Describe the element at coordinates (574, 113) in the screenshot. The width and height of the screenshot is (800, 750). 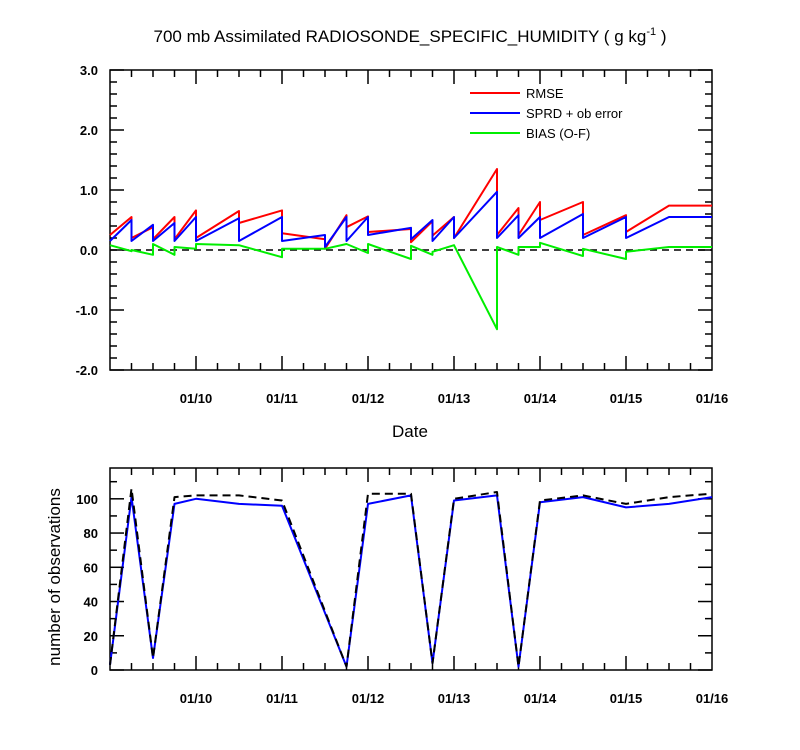
I see `legend-label: SPRD + ob error` at that location.